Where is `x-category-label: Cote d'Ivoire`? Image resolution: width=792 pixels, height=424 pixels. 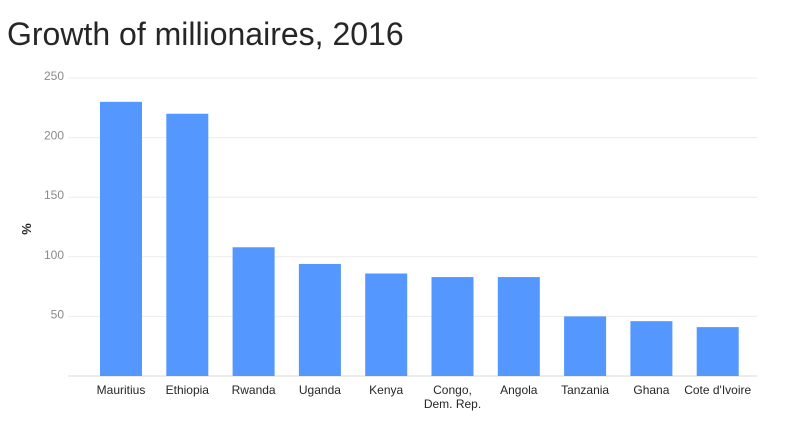
x-category-label: Cote d'Ivoire is located at coordinates (717, 390).